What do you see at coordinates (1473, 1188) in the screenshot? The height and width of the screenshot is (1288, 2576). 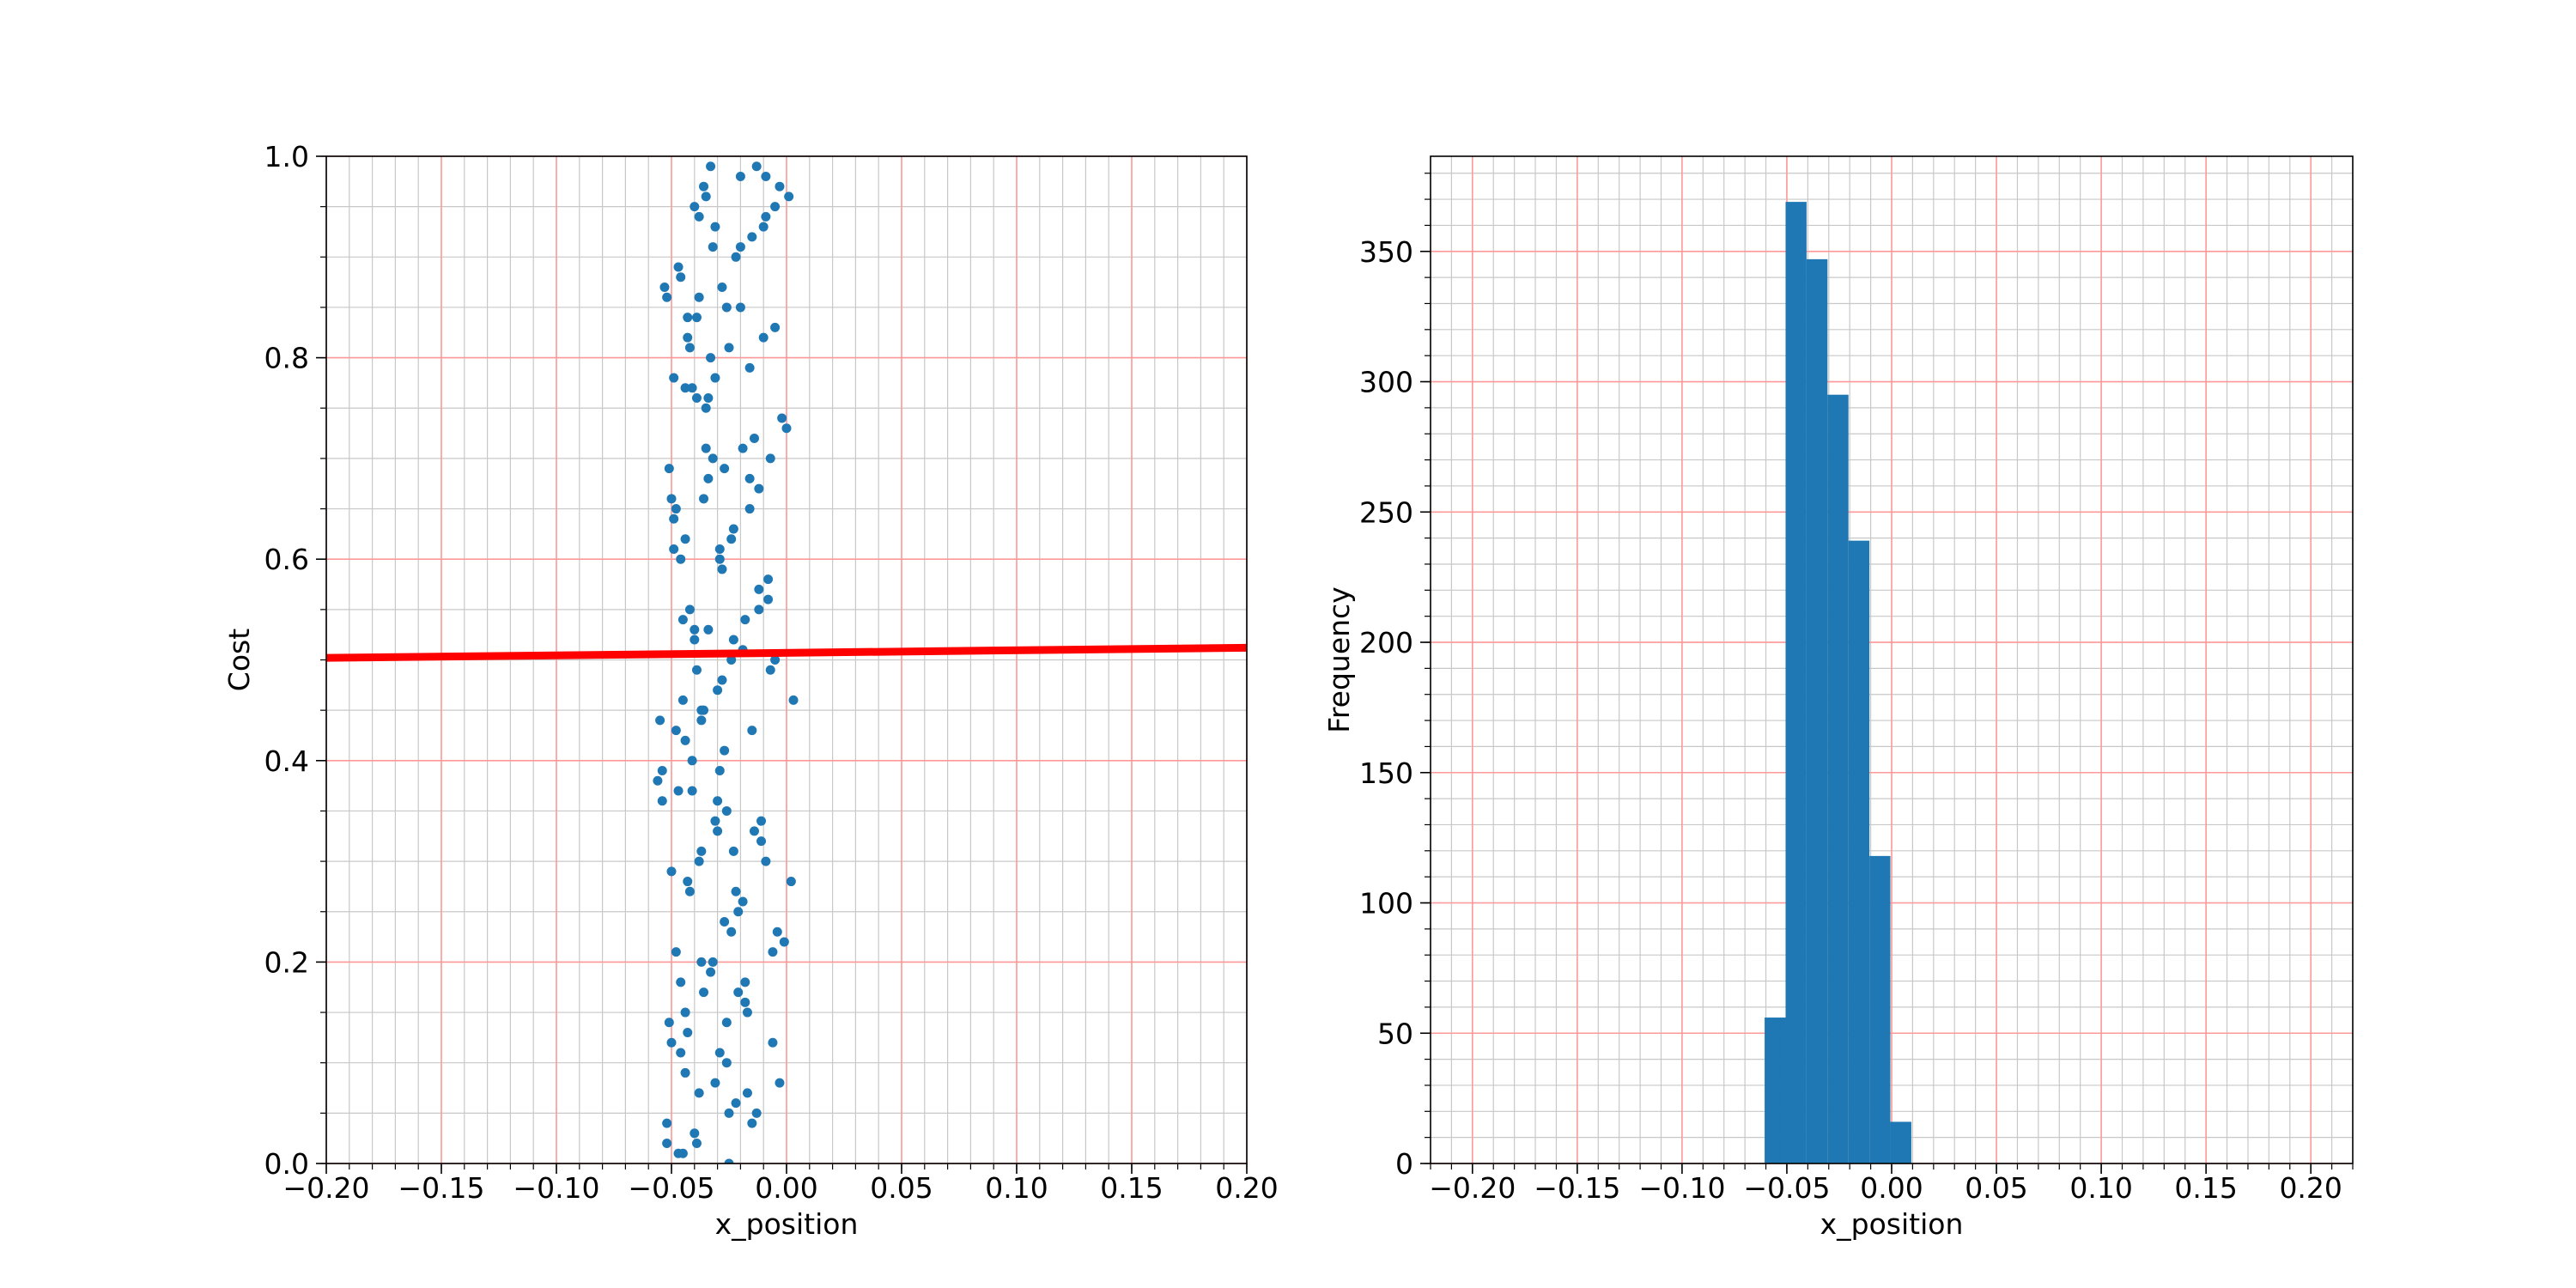 I see `x-tick-label: −0.20` at bounding box center [1473, 1188].